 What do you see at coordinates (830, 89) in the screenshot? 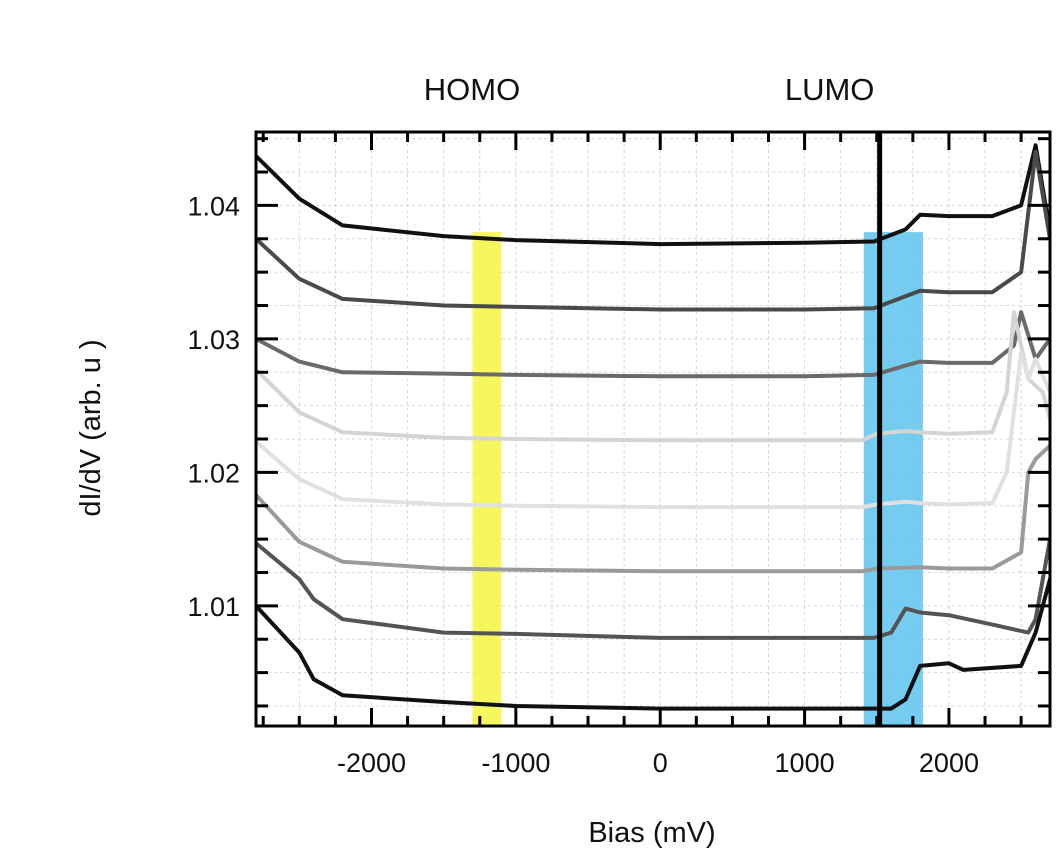
I see `lumo-label: LUMO` at bounding box center [830, 89].